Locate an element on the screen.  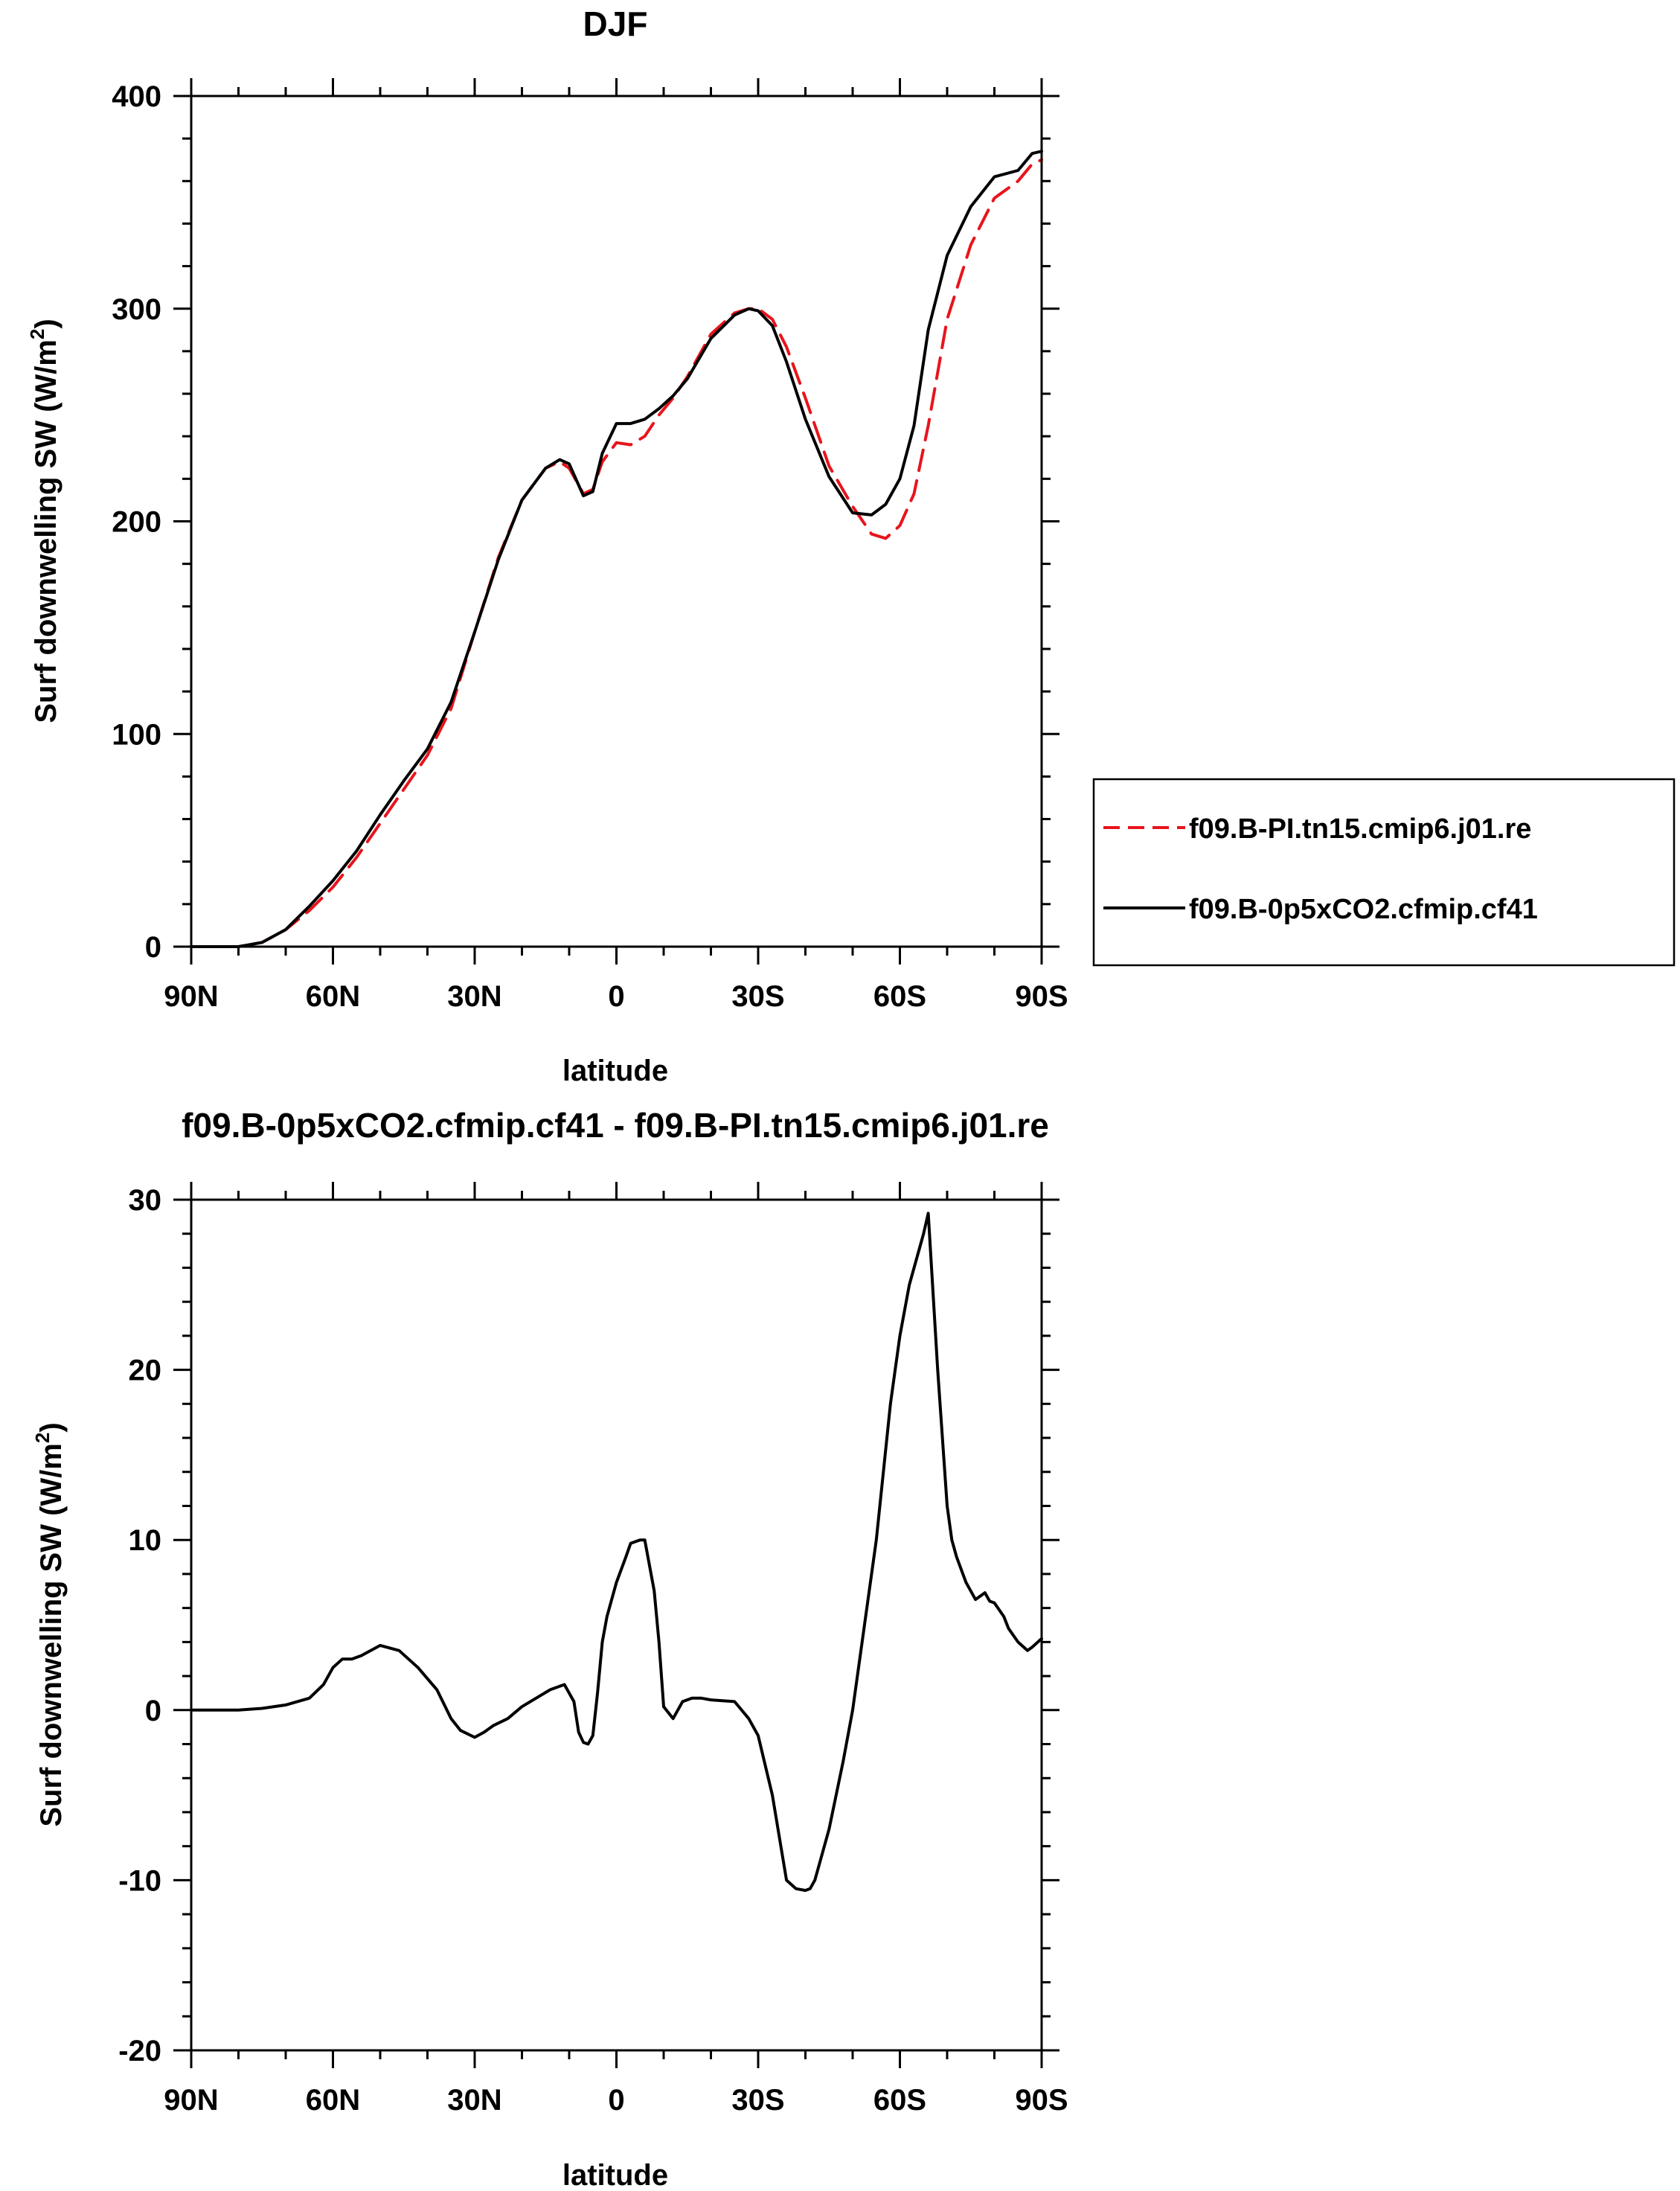
top-chart-title: DJF is located at coordinates (615, 23).